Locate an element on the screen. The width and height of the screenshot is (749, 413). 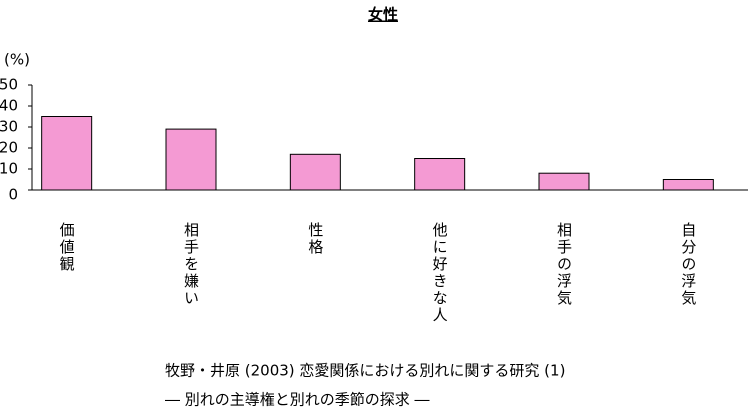
y-tick-label: 30 is located at coordinates (9, 127).